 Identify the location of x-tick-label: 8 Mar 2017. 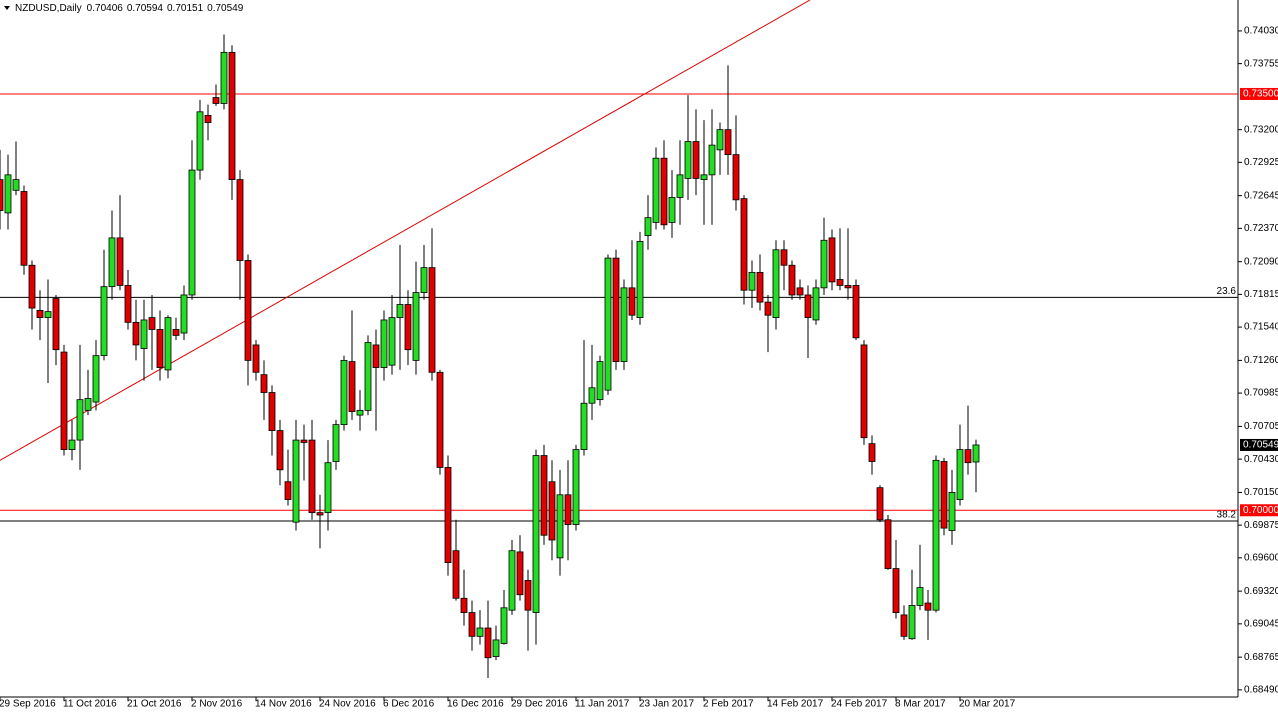
(920, 704).